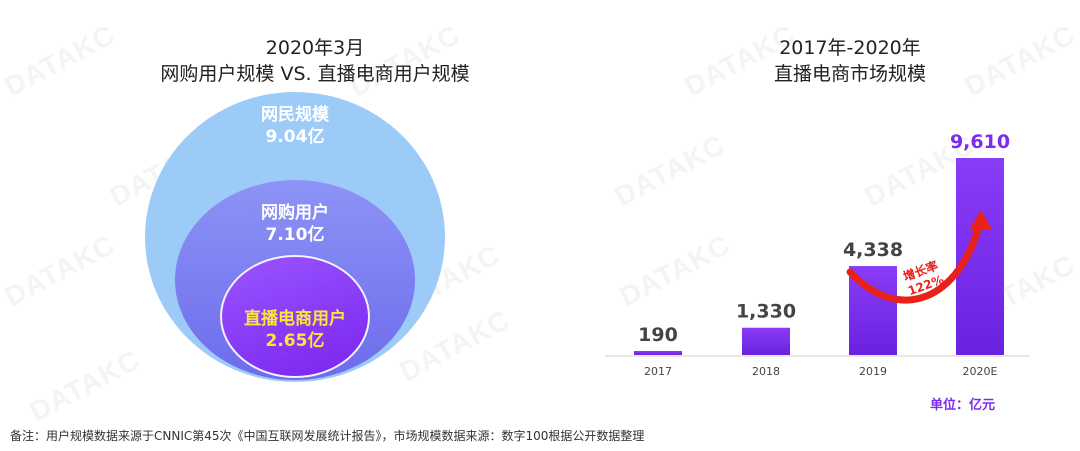 The height and width of the screenshot is (451, 1080). Describe the element at coordinates (915, 261) in the screenshot. I see `growth-arrow` at that location.